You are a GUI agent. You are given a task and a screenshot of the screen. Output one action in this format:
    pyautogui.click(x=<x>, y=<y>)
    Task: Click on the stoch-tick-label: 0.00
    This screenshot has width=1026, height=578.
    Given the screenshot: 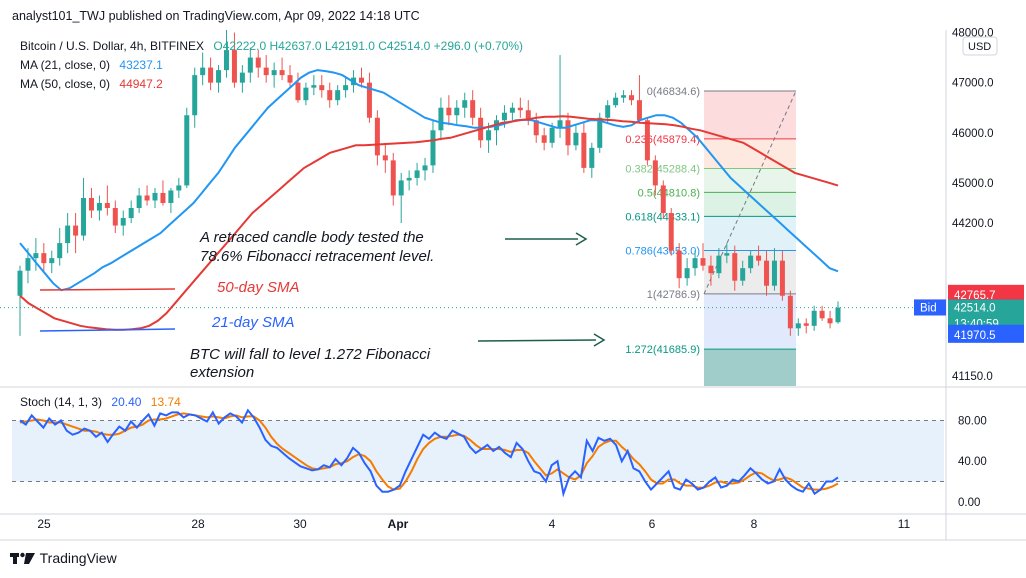 What is the action you would take?
    pyautogui.click(x=969, y=503)
    